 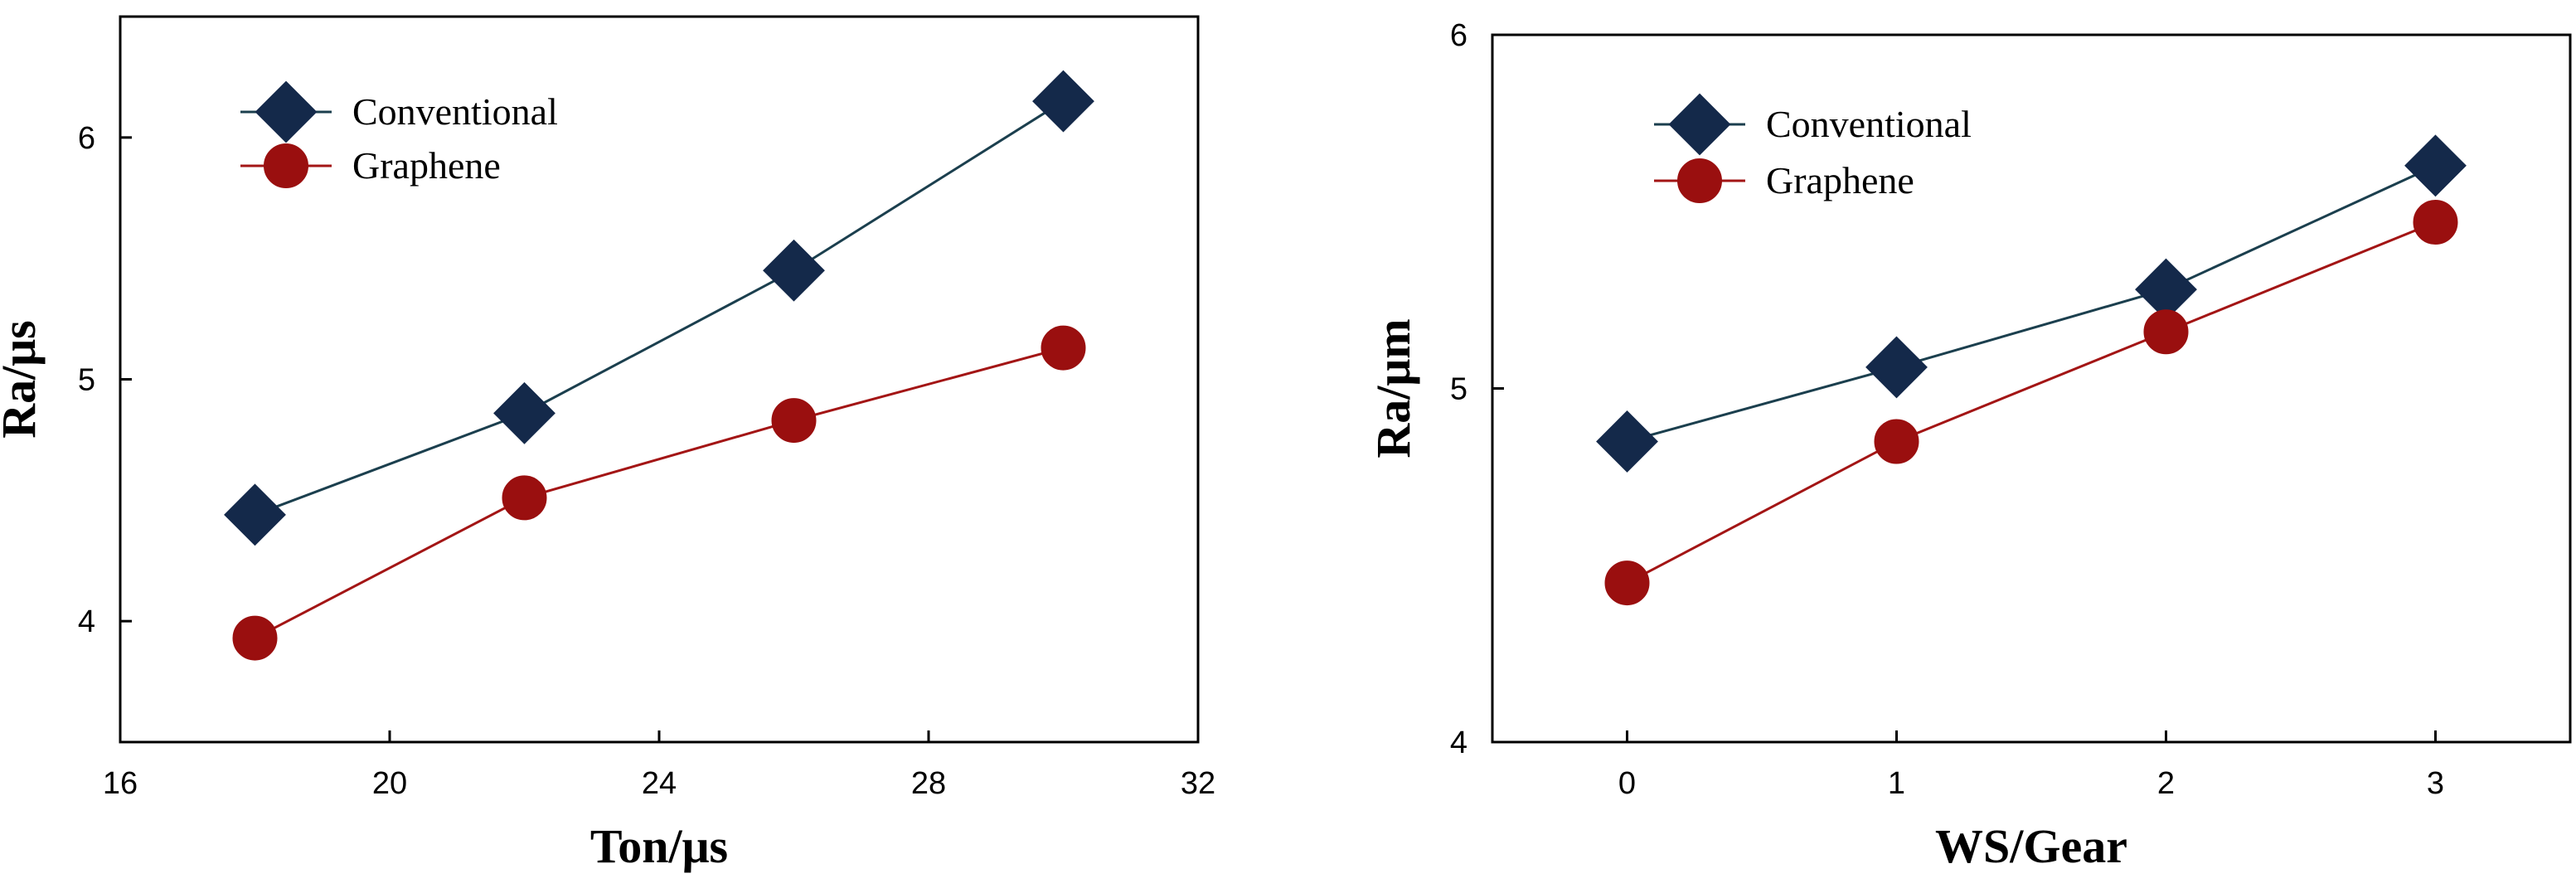 What do you see at coordinates (23, 379) in the screenshot?
I see `y-axis-title: Ra/μs` at bounding box center [23, 379].